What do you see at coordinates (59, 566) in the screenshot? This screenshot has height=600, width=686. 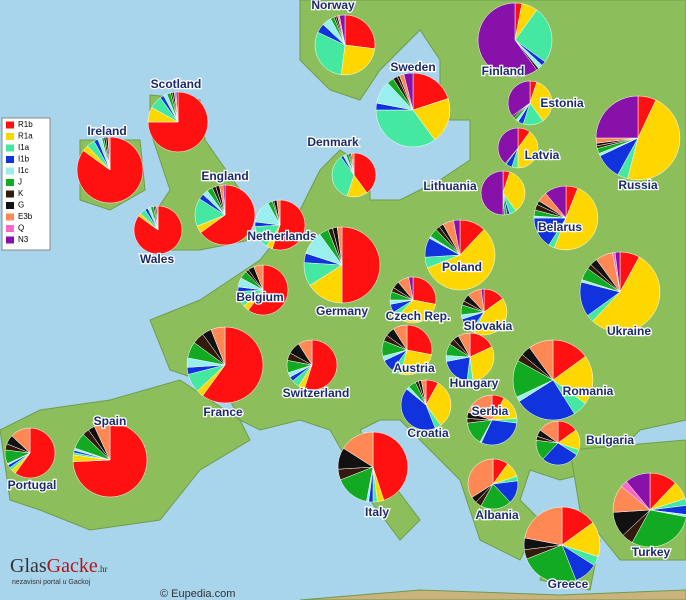 I see `logo-title: GlasGacke.hr` at bounding box center [59, 566].